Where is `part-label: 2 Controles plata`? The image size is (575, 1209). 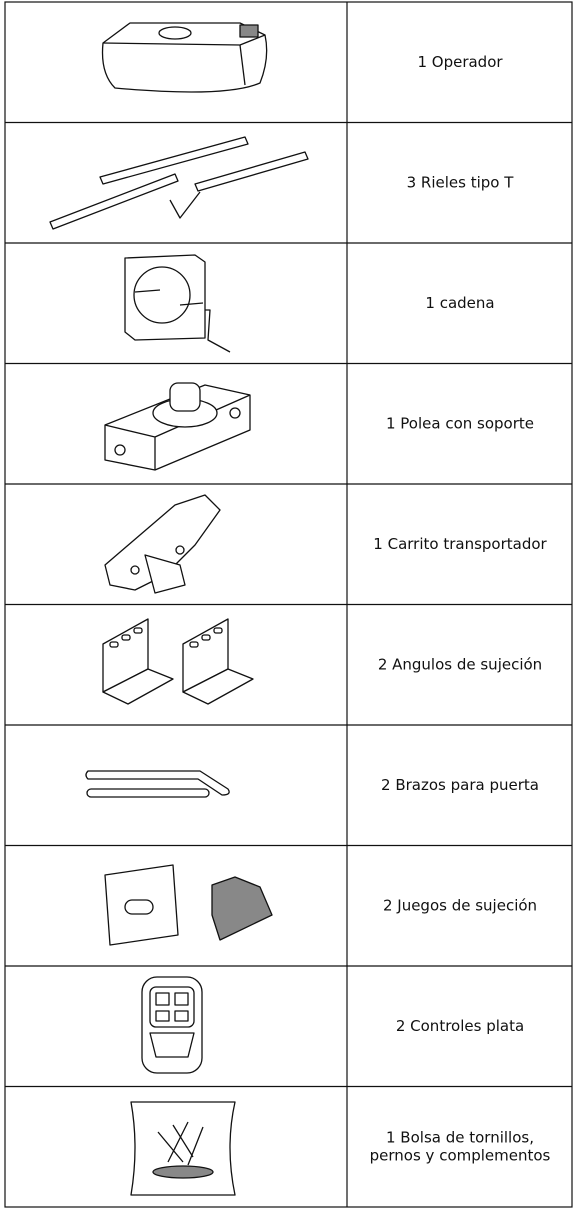 part-label: 2 Controles plata is located at coordinates (460, 1026).